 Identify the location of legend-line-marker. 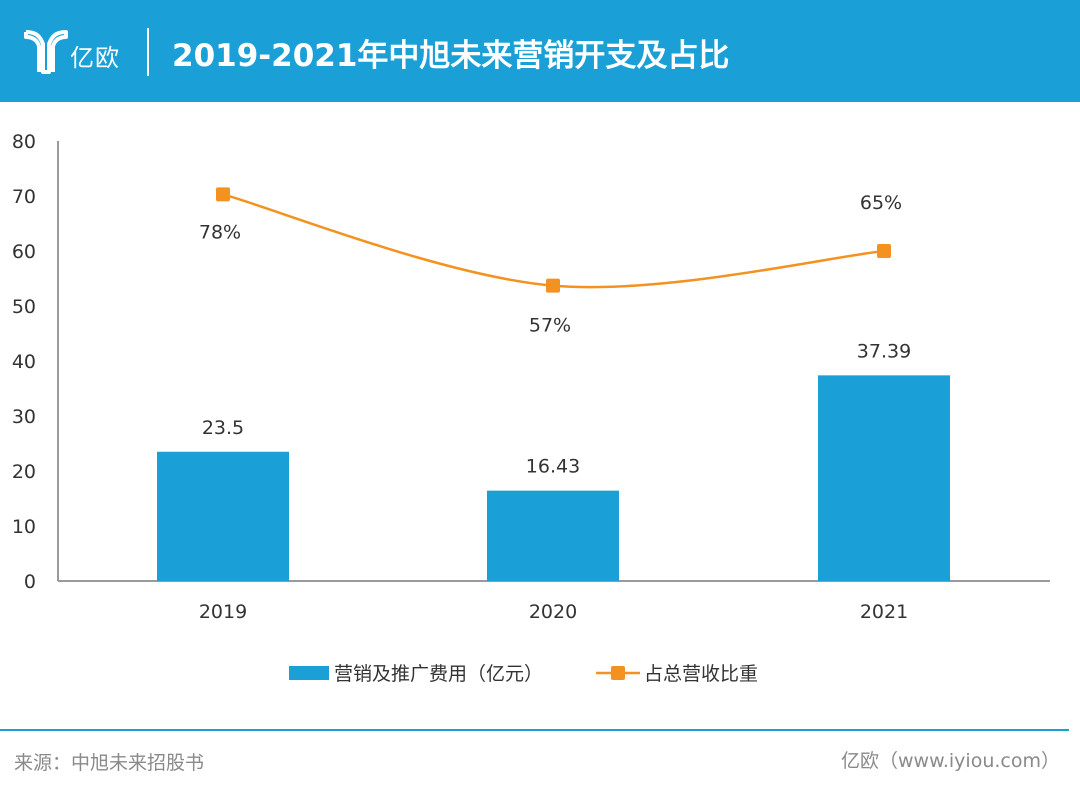
(618, 673).